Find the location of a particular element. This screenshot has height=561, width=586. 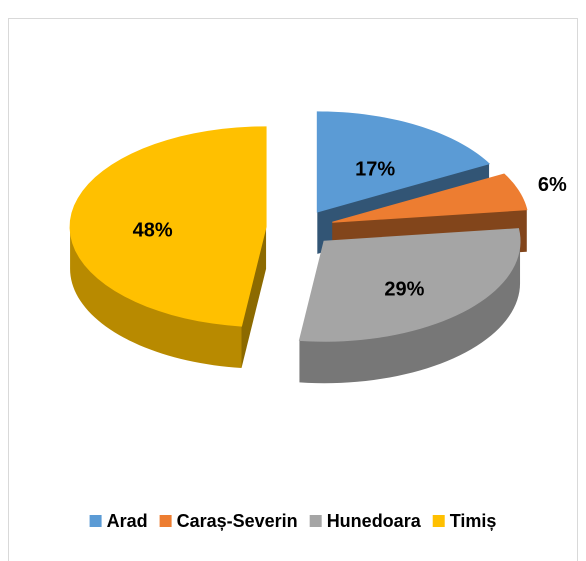

data-label: 29% is located at coordinates (404, 290).